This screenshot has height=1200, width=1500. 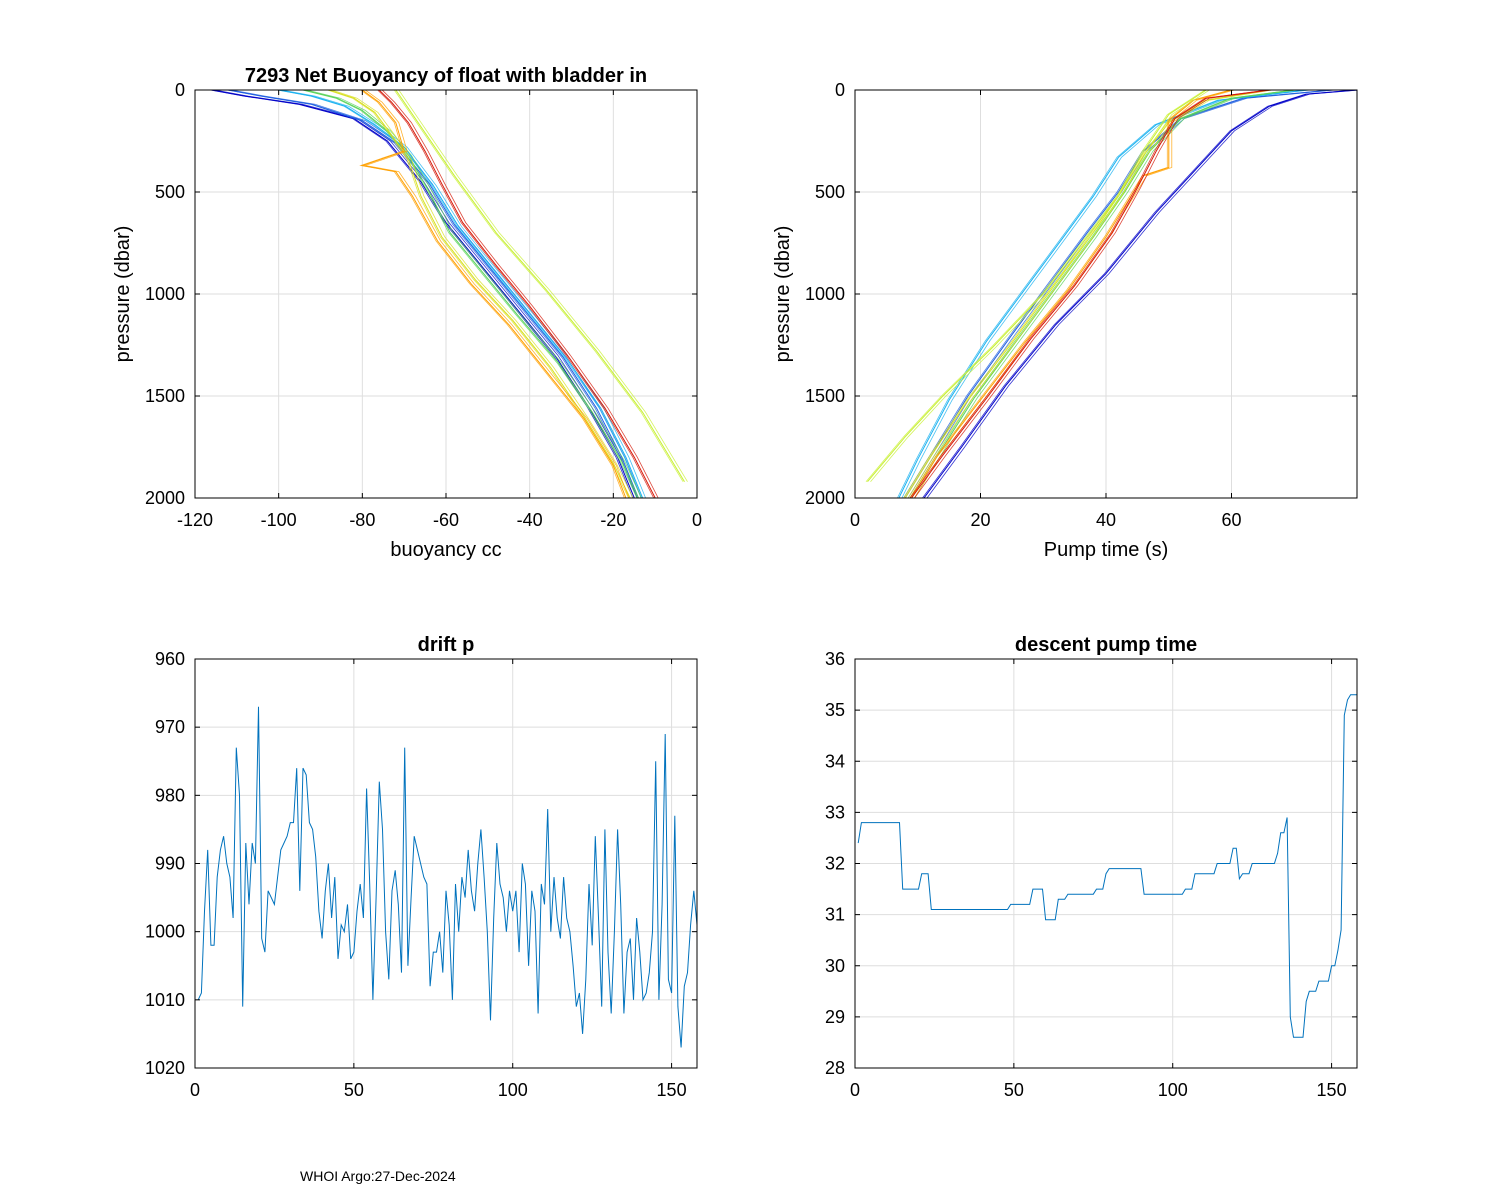 What do you see at coordinates (170, 795) in the screenshot?
I see `y-tick-label: 980` at bounding box center [170, 795].